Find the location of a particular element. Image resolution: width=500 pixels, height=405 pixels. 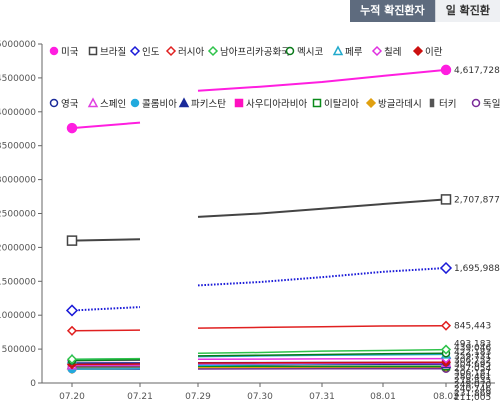

legend-item-11: 스페인 is located at coordinates (106, 103).